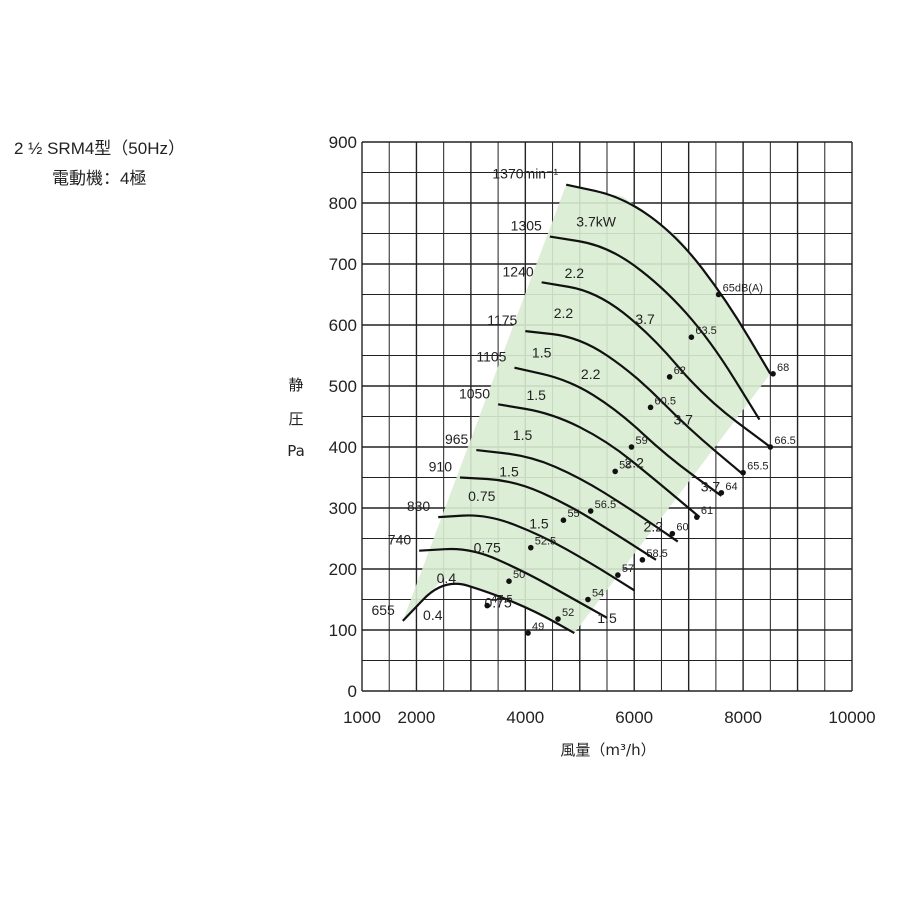 Image resolution: width=900 pixels, height=900 pixels. Describe the element at coordinates (526, 226) in the screenshot. I see `speed-label: 1305` at that location.